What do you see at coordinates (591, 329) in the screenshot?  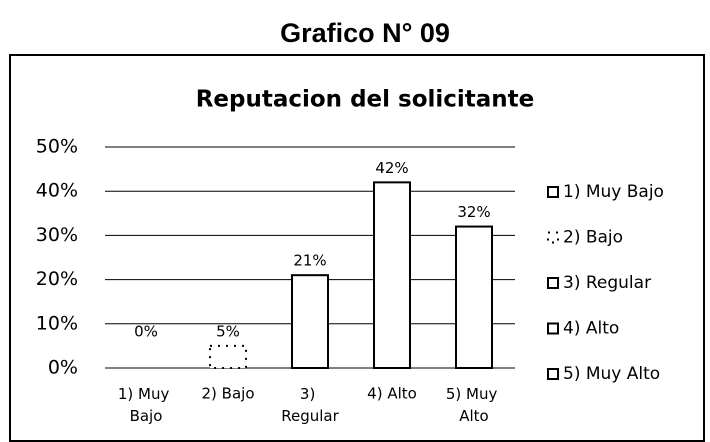 I see `legend-label: 4) Alto` at bounding box center [591, 329].